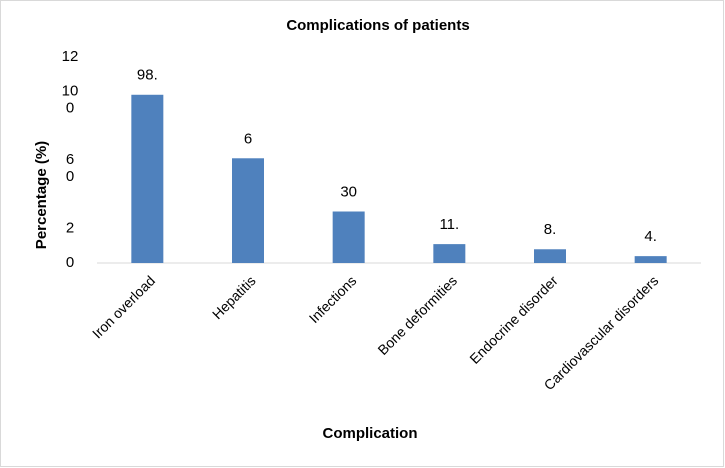  Describe the element at coordinates (449, 224) in the screenshot. I see `value-label: 11.` at that location.